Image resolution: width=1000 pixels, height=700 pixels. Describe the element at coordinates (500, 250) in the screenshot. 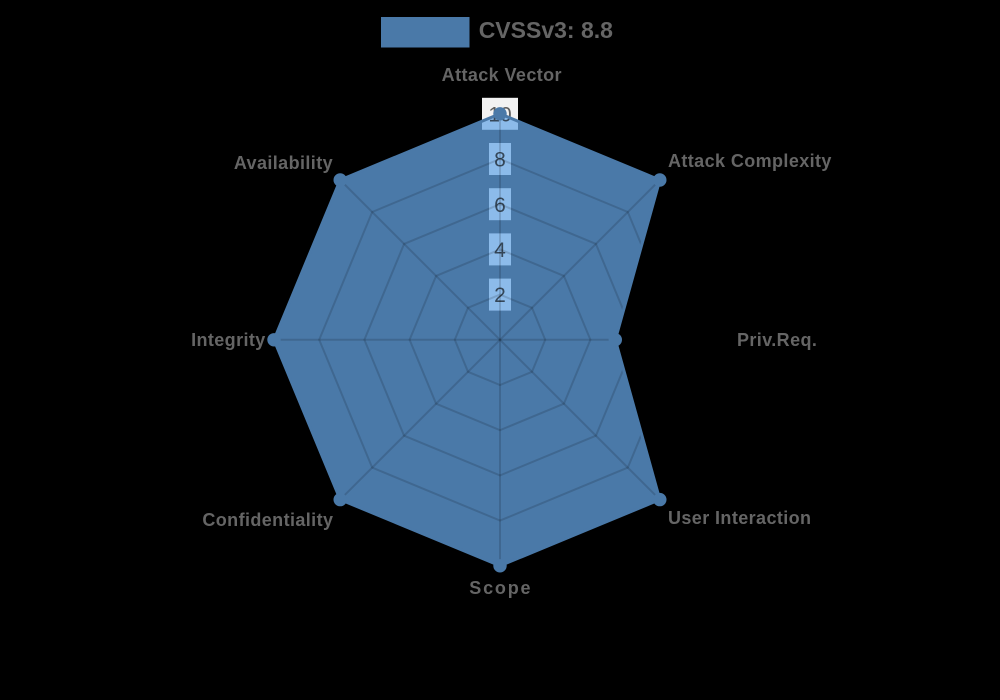

I see `svg-text: 4` at that location.